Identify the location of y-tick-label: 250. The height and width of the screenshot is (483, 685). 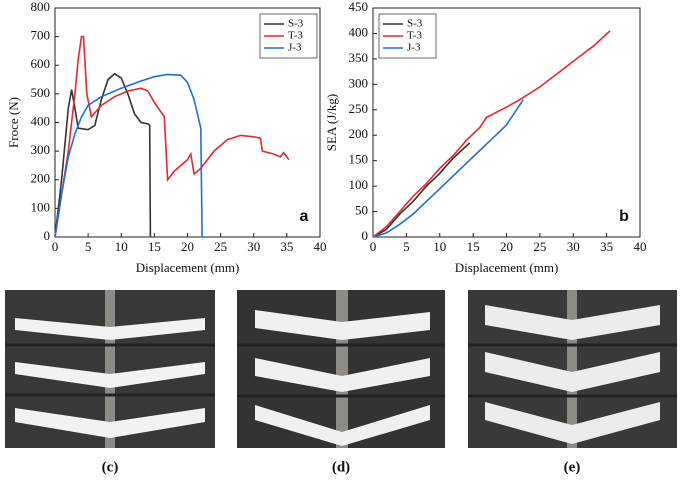
(359, 108).